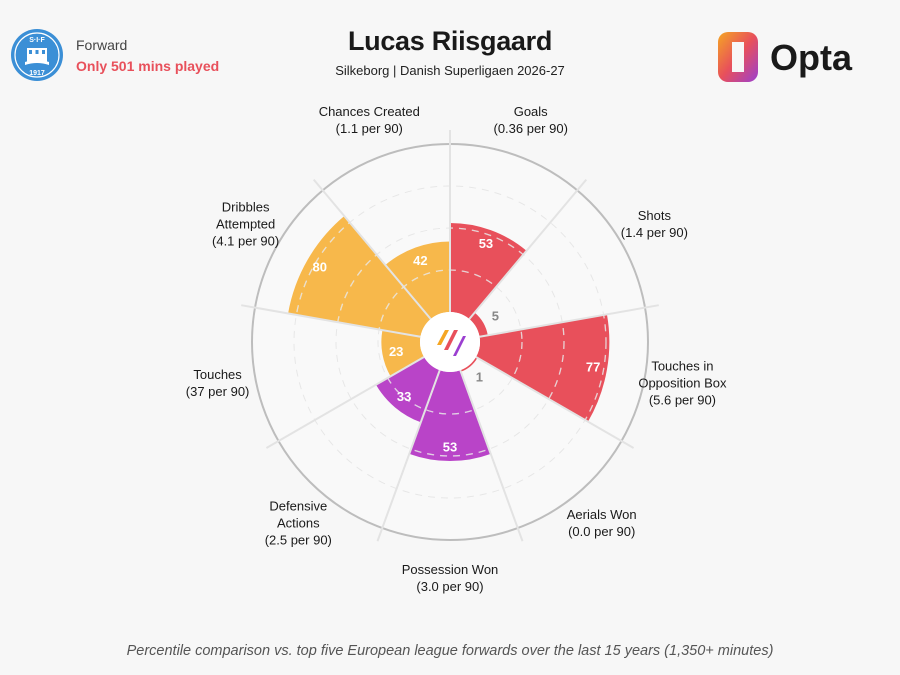 The image size is (900, 675). What do you see at coordinates (530, 128) in the screenshot?
I see `category-label-line: (0.36 per 90)` at bounding box center [530, 128].